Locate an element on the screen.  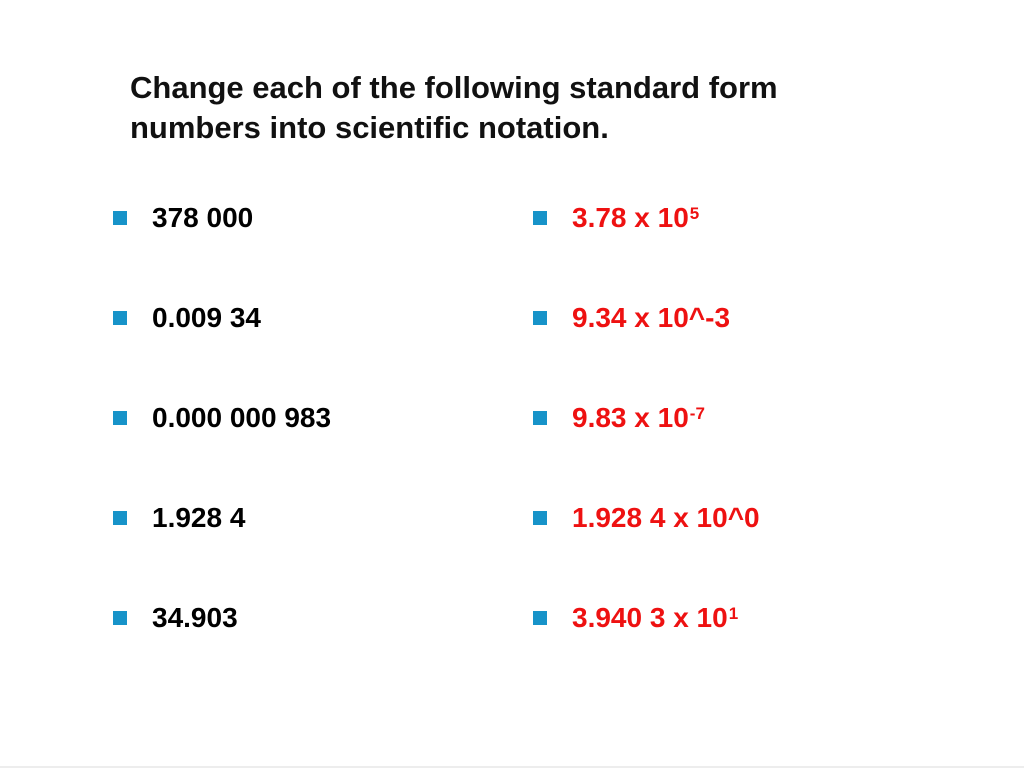
answer-item: 1.928 4 x 10^0 is located at coordinates (647, 546).